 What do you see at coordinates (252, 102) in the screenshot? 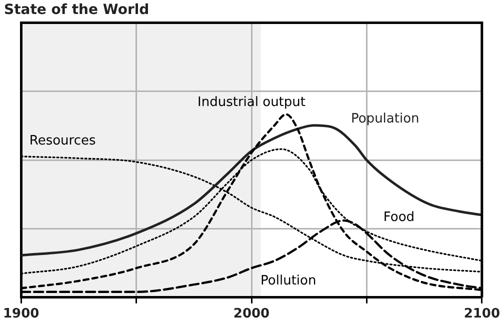
I see `series-label: Industrial output` at bounding box center [252, 102].